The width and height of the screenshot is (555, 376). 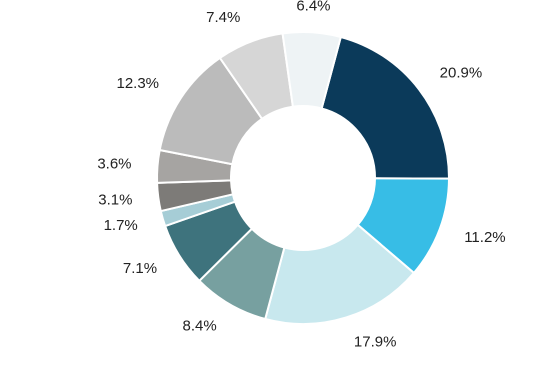 I want to click on data-label: 7.4%, so click(x=223, y=17).